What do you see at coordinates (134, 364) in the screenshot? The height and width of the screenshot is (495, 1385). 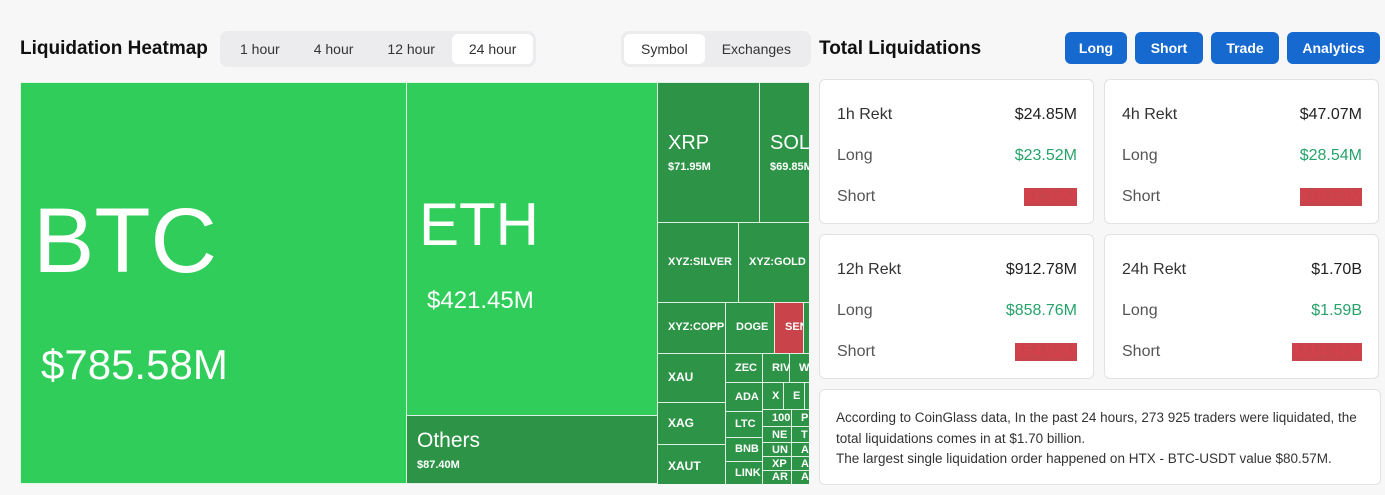 I see `cell-value: $785.58M` at bounding box center [134, 364].